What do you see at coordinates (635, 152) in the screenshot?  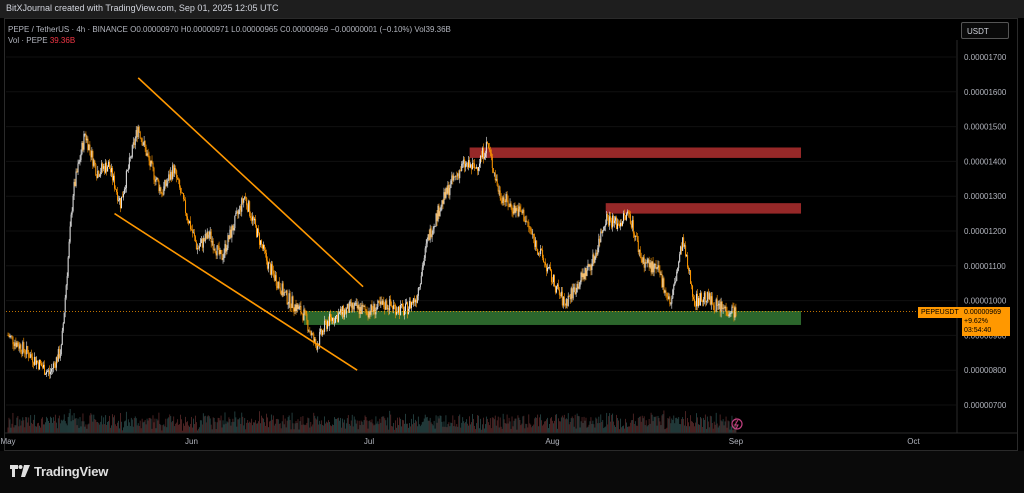 I see `resistance-upper-zone` at bounding box center [635, 152].